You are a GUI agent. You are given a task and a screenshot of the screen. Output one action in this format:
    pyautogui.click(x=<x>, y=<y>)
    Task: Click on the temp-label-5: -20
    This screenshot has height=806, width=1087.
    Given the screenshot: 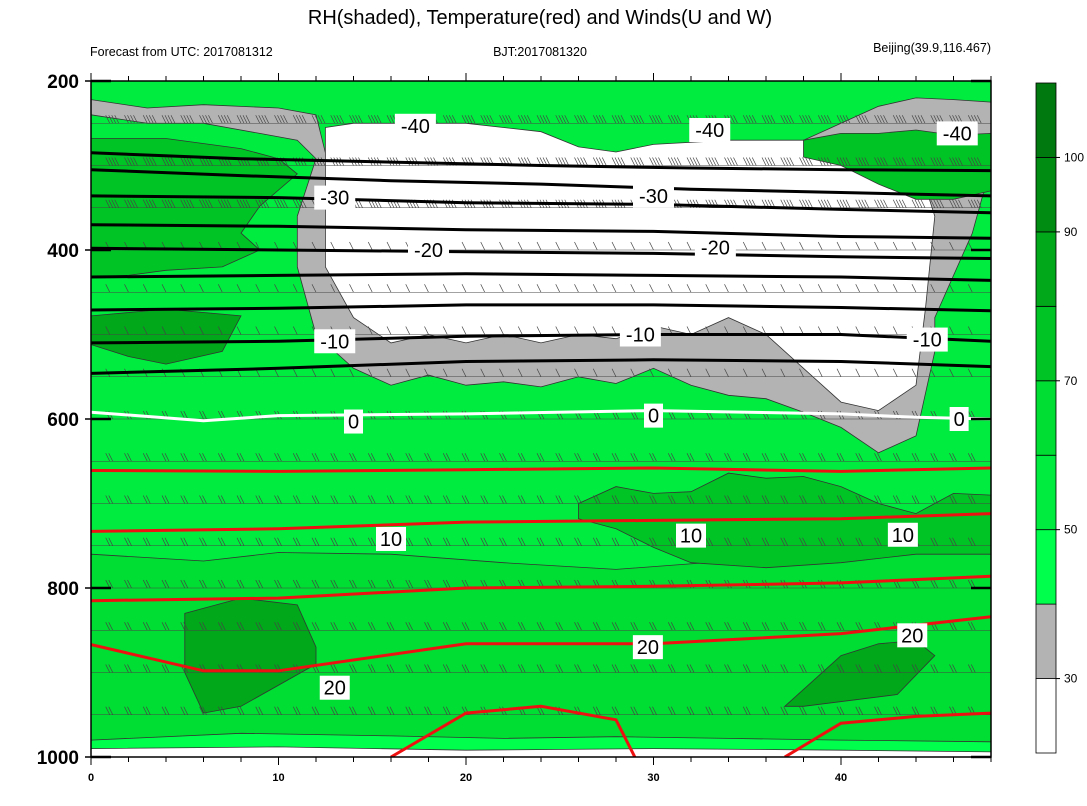 What is the action you would take?
    pyautogui.click(x=428, y=250)
    